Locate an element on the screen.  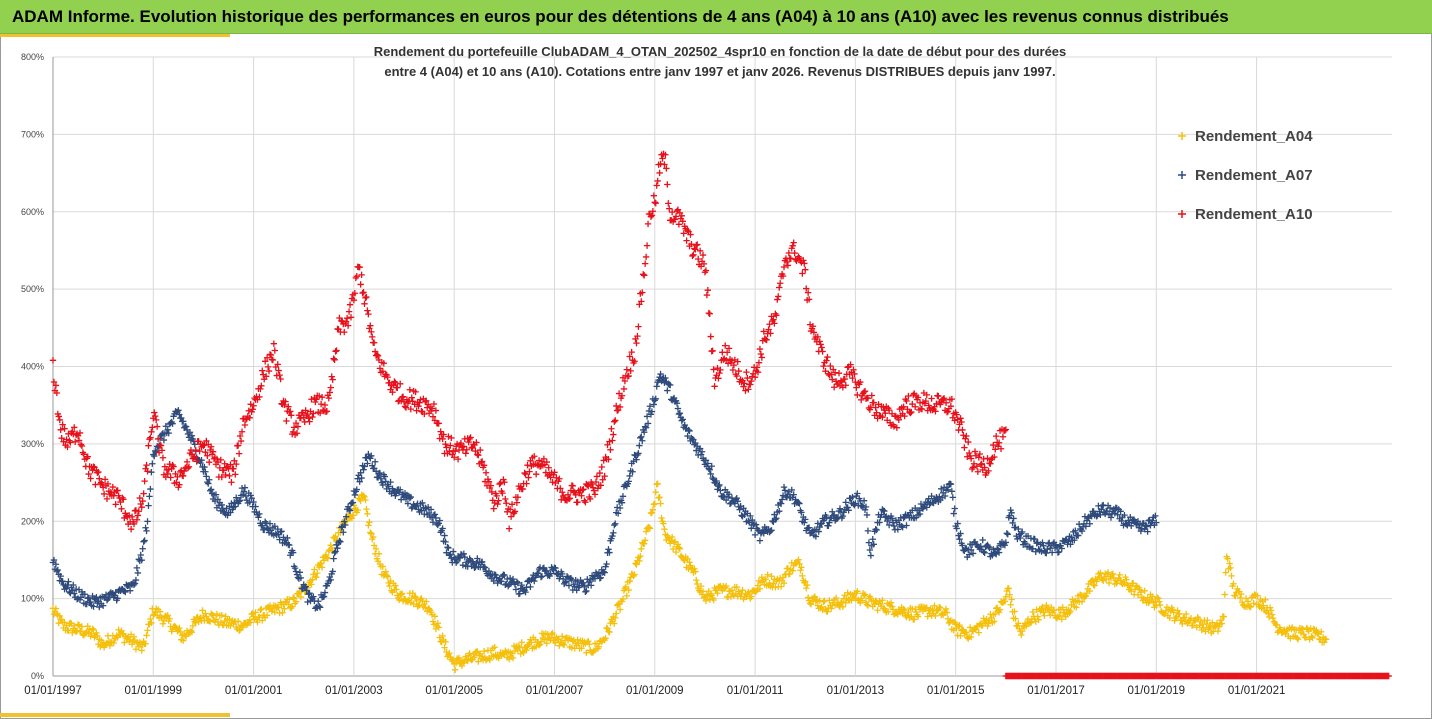
x-tick-label: 01/01/2017 is located at coordinates (1056, 691).